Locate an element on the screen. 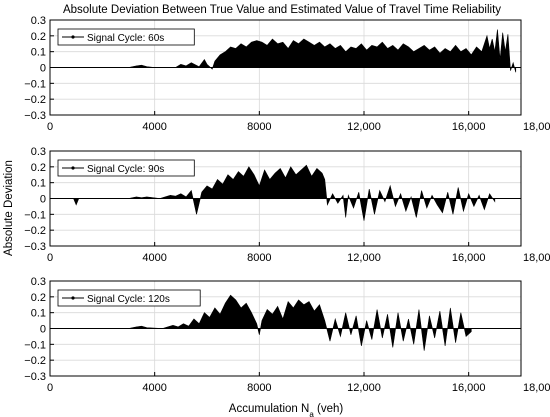 The image size is (550, 417). legend-label: Signal Cycle: 90s is located at coordinates (125, 169).